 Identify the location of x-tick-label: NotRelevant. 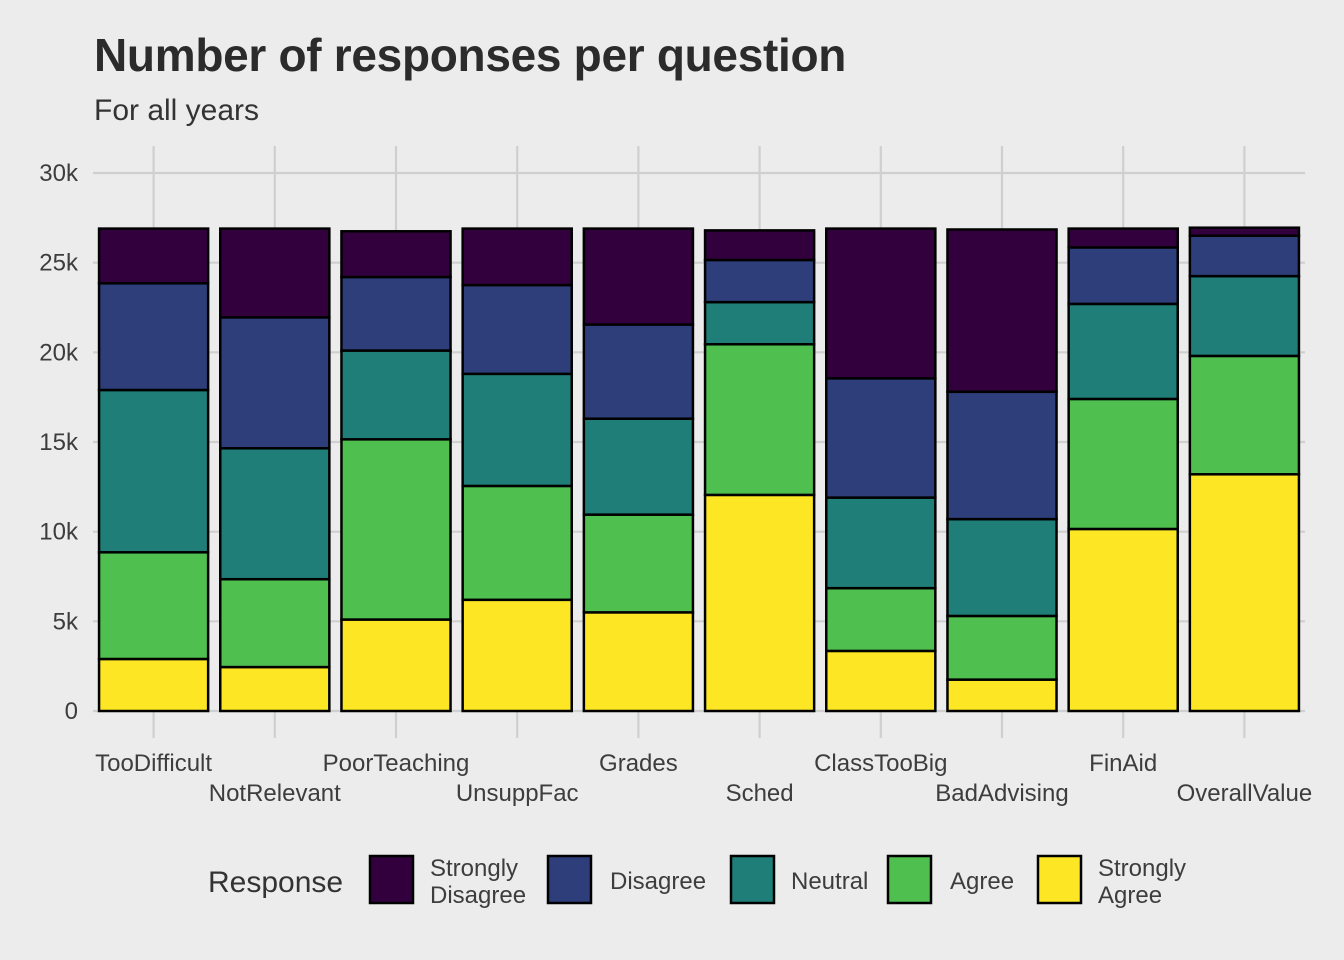
(275, 793).